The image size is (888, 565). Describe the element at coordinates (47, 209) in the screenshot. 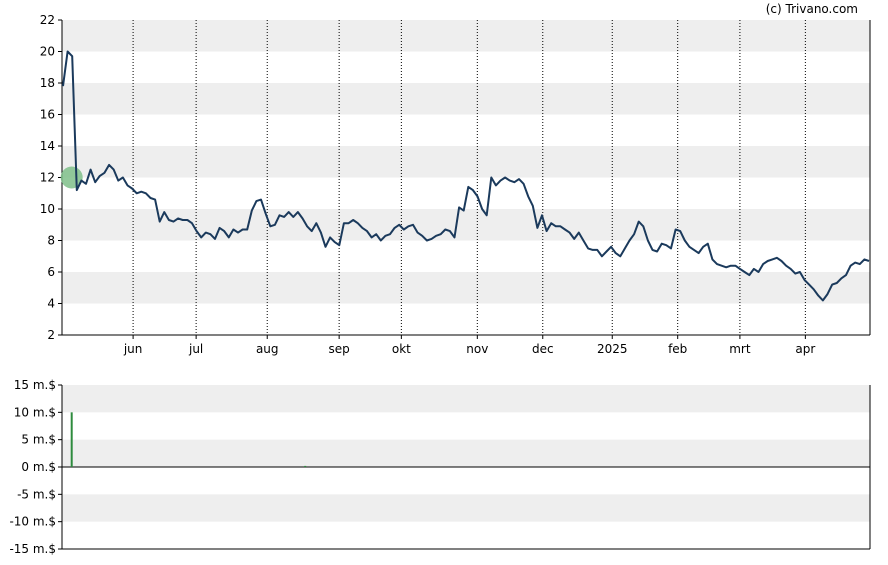

I see `price-y-tick-label: 10` at that location.